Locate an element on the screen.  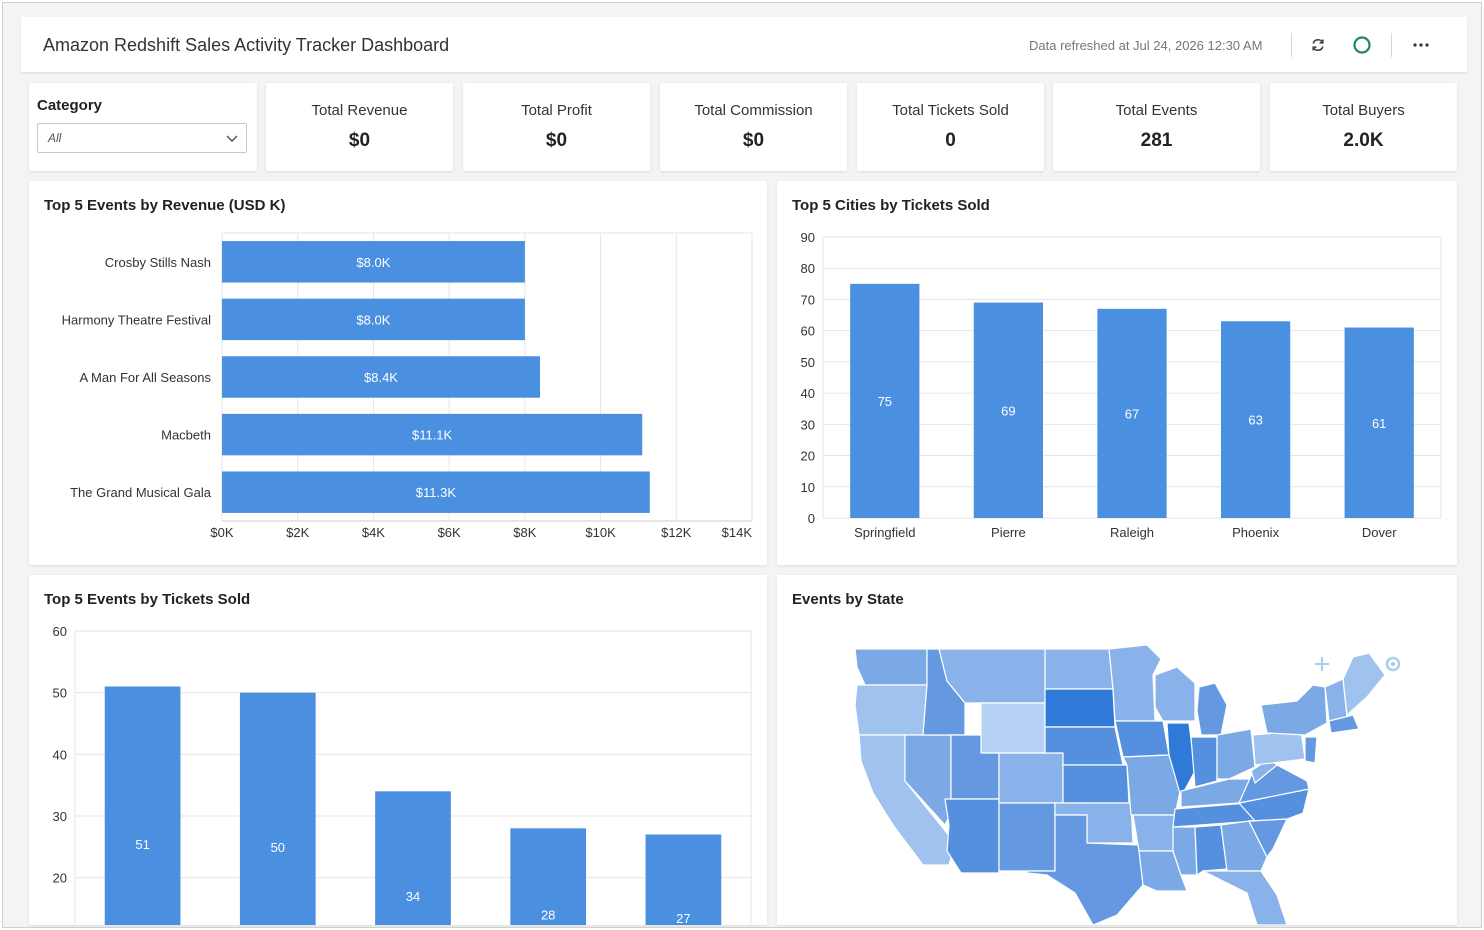
map-state-massachusetts is located at coordinates (1344, 724).